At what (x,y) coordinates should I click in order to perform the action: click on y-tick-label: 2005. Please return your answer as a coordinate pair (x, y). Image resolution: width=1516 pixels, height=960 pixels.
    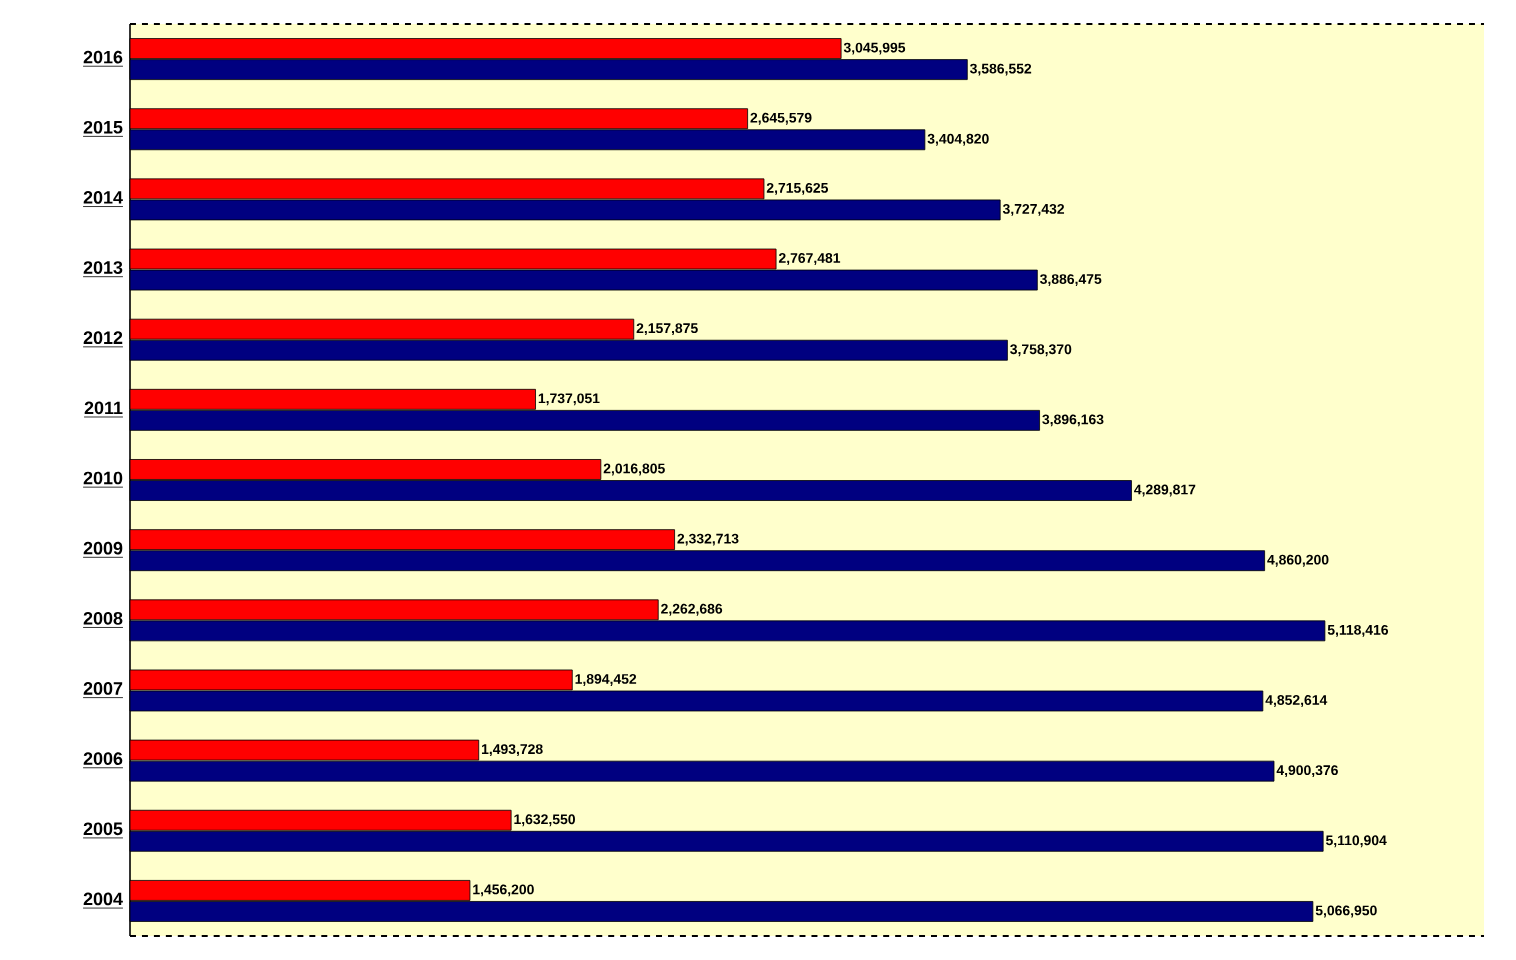
    Looking at the image, I should click on (103, 829).